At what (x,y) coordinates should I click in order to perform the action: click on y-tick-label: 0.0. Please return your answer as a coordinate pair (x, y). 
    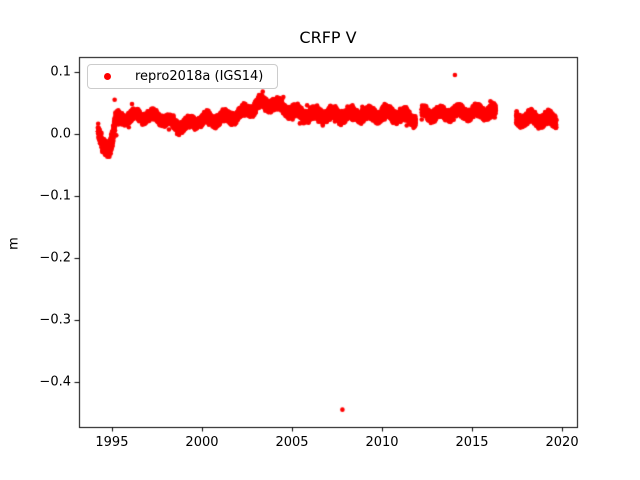
    Looking at the image, I should click on (60, 134).